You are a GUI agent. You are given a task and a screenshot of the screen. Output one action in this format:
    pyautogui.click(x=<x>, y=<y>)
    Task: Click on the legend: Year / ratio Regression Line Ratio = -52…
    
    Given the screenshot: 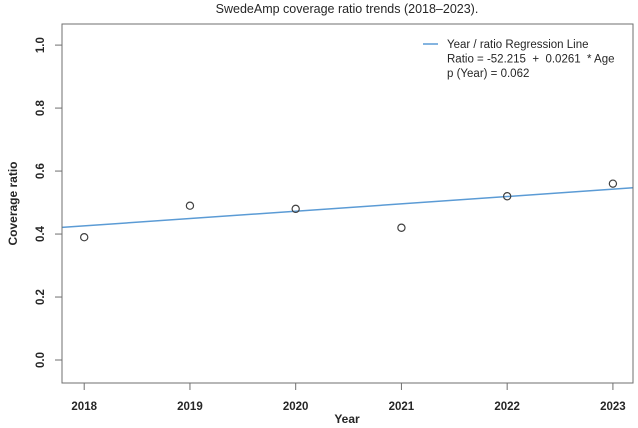 What is the action you would take?
    pyautogui.click(x=519, y=59)
    